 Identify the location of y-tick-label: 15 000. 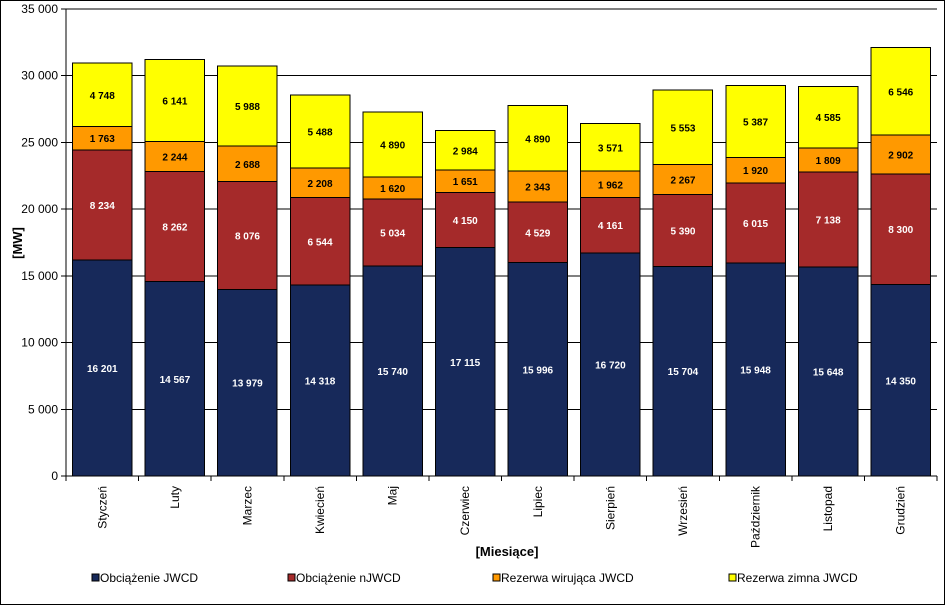
(39, 276).